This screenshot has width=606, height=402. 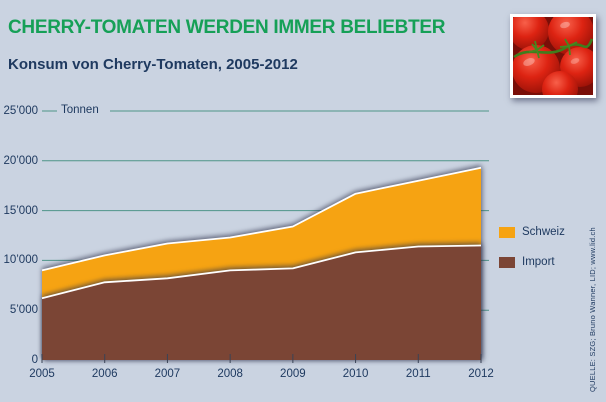 I want to click on x-tick-label: 2011, so click(x=418, y=374).